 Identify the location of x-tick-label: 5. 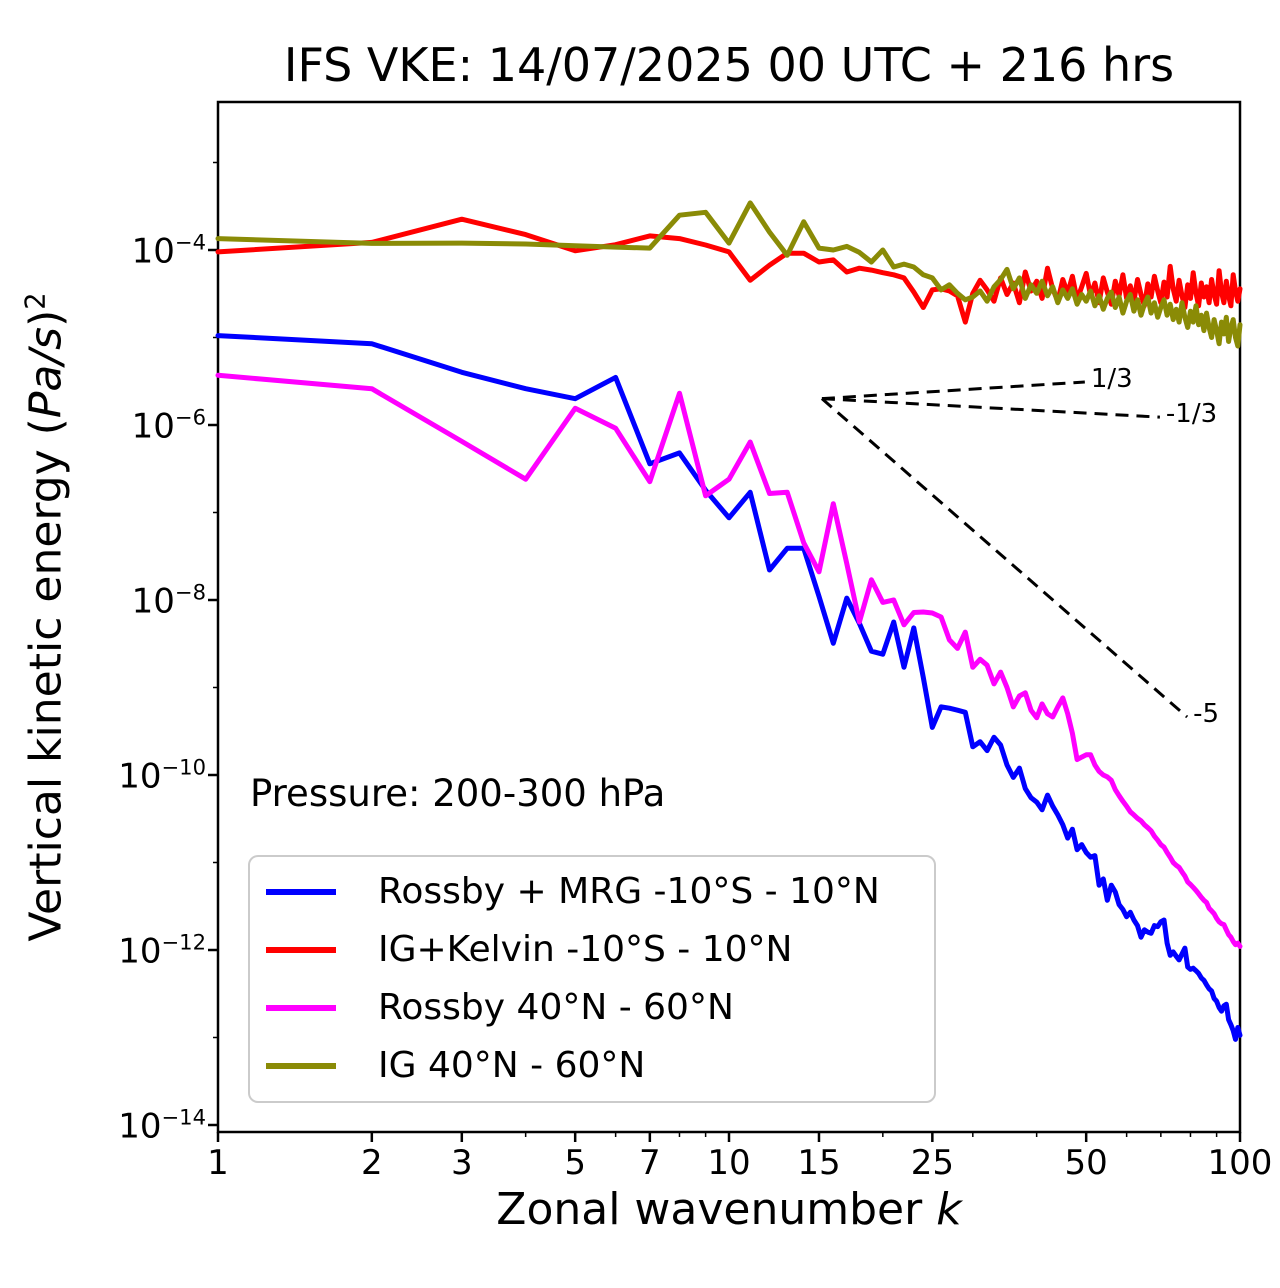
(575, 1163).